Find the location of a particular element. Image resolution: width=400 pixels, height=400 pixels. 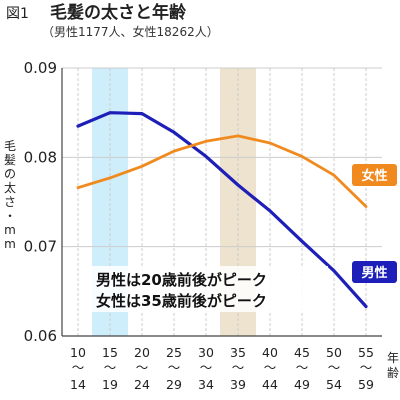

legend-male-label: 男性 is located at coordinates (374, 273).